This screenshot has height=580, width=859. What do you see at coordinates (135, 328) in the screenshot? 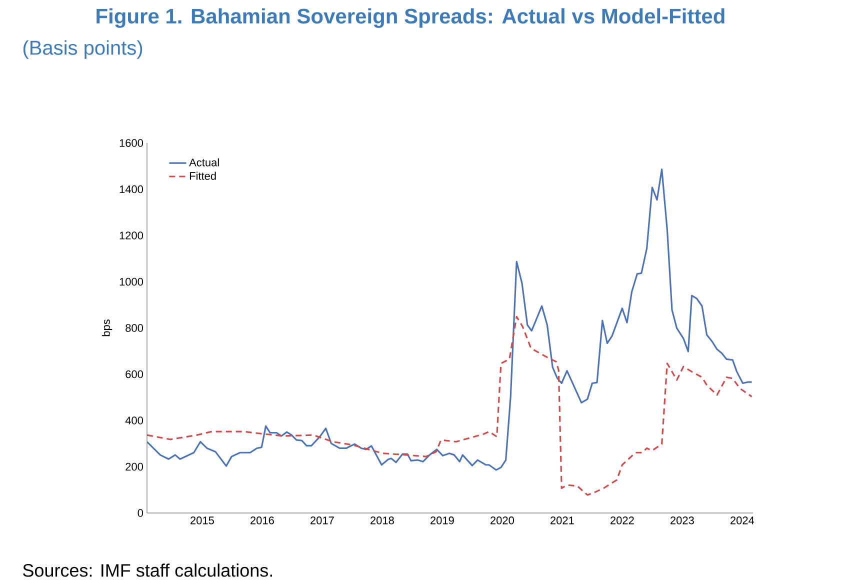
I see `y-tick-label: 800` at bounding box center [135, 328].